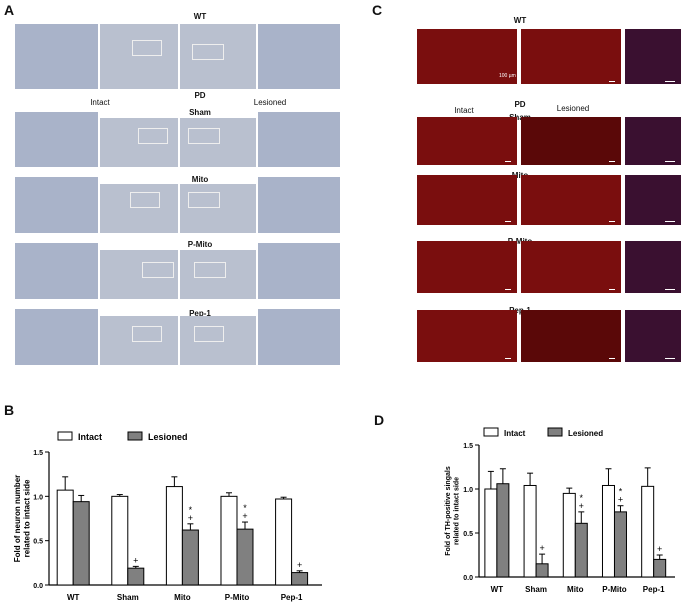 The height and width of the screenshot is (613, 685). What do you see at coordinates (200, 313) in the screenshot?
I see `panel-a-group-label: Pep-1` at bounding box center [200, 313].